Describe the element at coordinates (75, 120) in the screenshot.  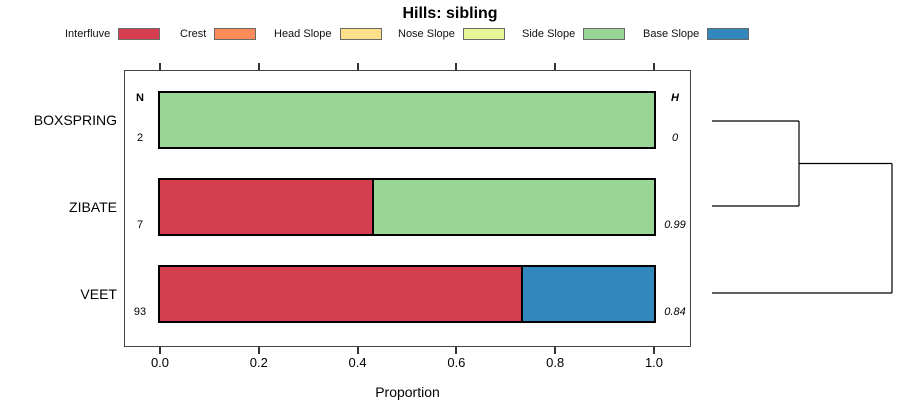
I see `bar-row-label: BOXSPRING` at that location.